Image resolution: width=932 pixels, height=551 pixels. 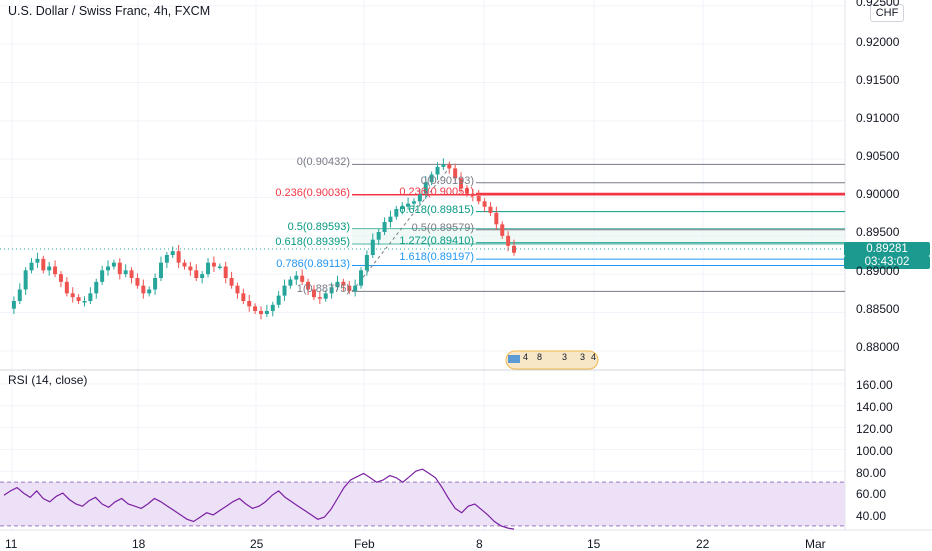 I want to click on currency-badge: CHF, so click(x=887, y=13).